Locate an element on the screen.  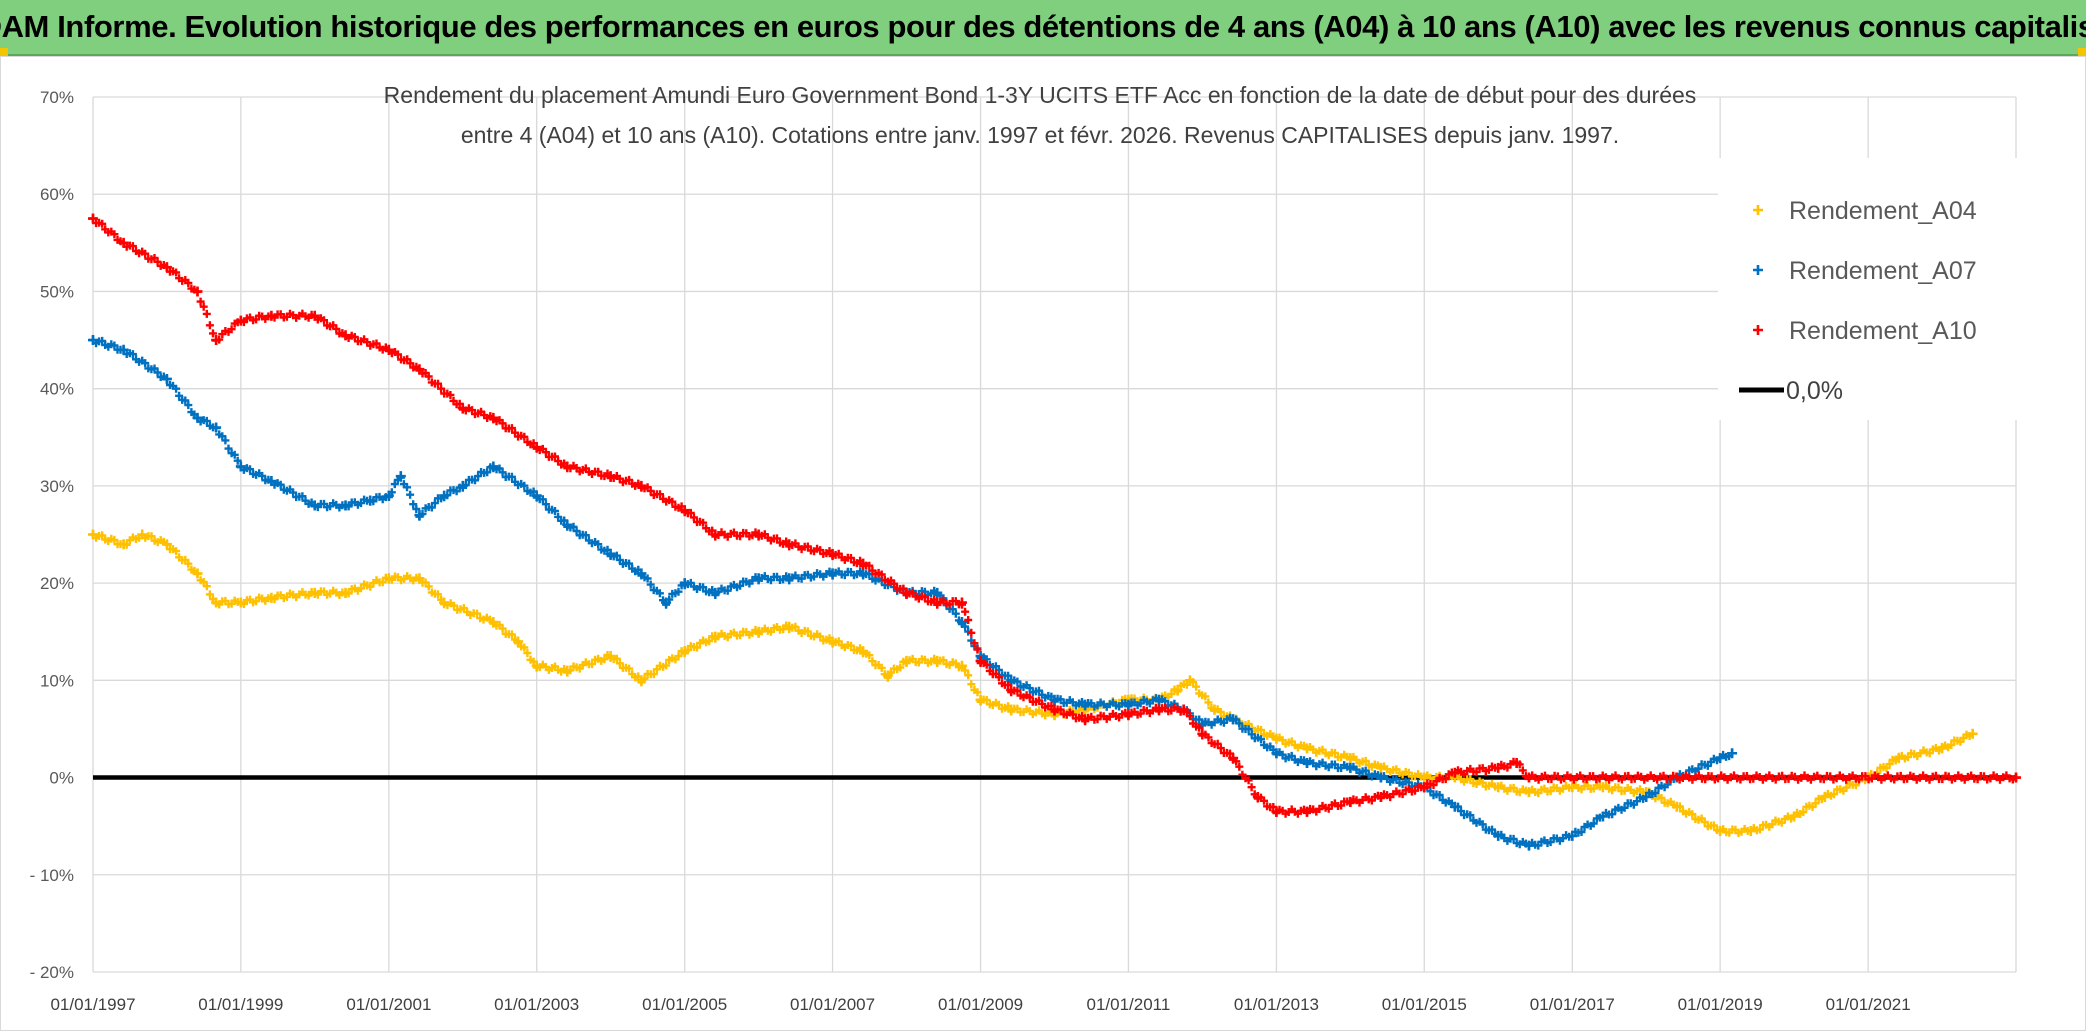
x-tick-label: 01/01/2015 is located at coordinates (1424, 1004).